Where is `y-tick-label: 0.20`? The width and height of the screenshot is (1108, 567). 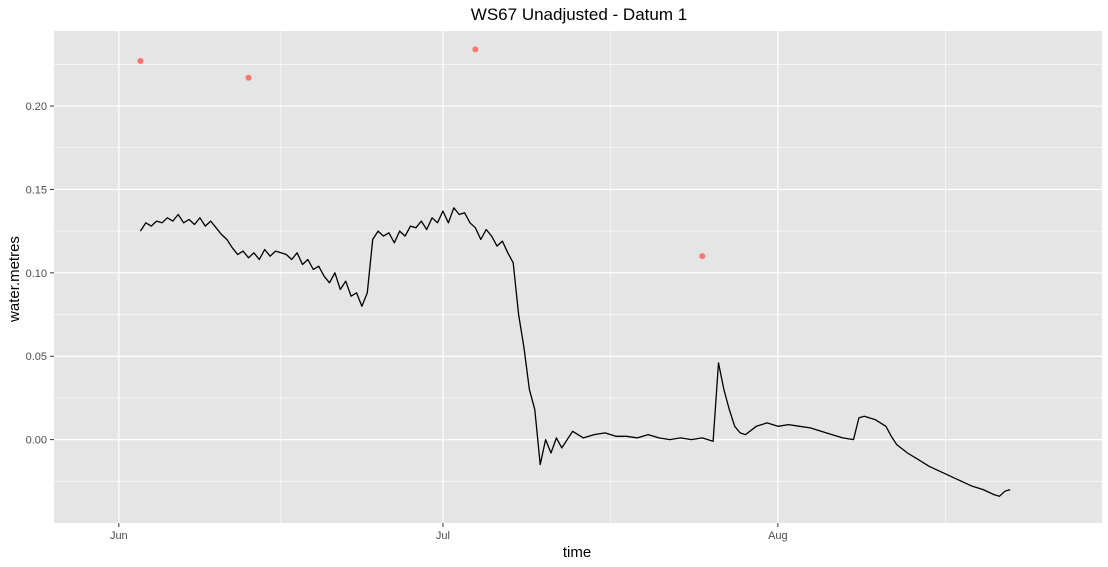
y-tick-label: 0.20 is located at coordinates (36, 107).